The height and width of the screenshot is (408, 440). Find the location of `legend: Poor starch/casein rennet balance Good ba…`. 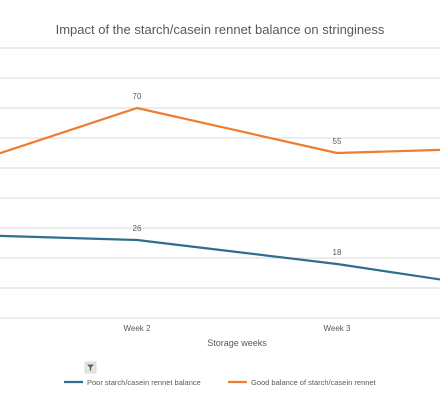

legend: Poor starch/casein rennet balance Good ba… is located at coordinates (220, 382).